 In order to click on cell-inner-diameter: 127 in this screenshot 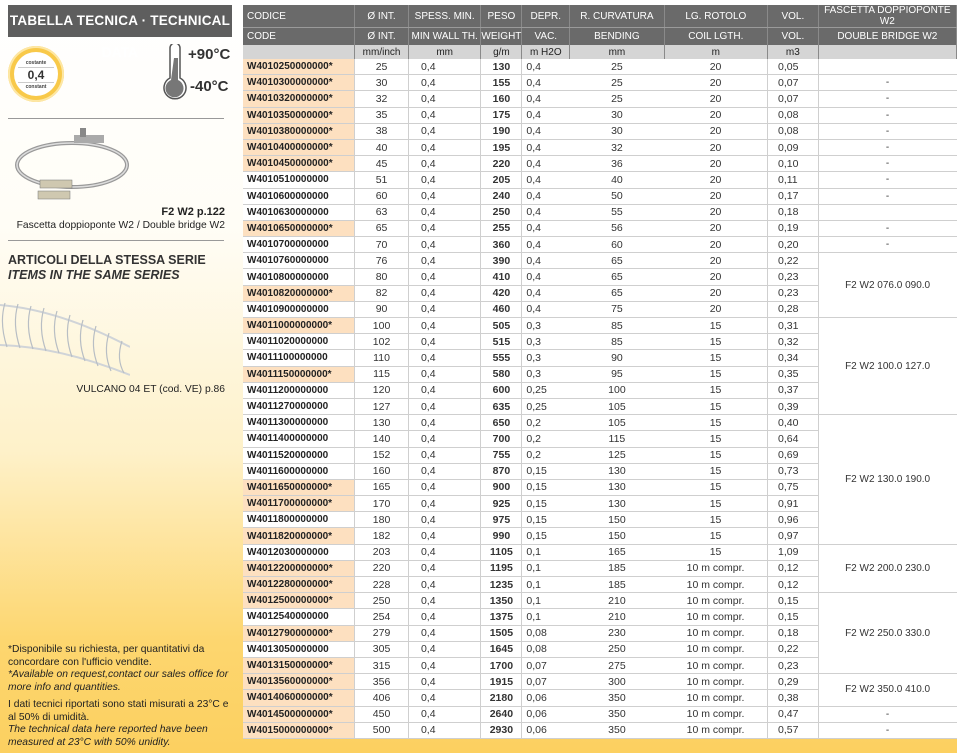, I will do `click(381, 407)`.